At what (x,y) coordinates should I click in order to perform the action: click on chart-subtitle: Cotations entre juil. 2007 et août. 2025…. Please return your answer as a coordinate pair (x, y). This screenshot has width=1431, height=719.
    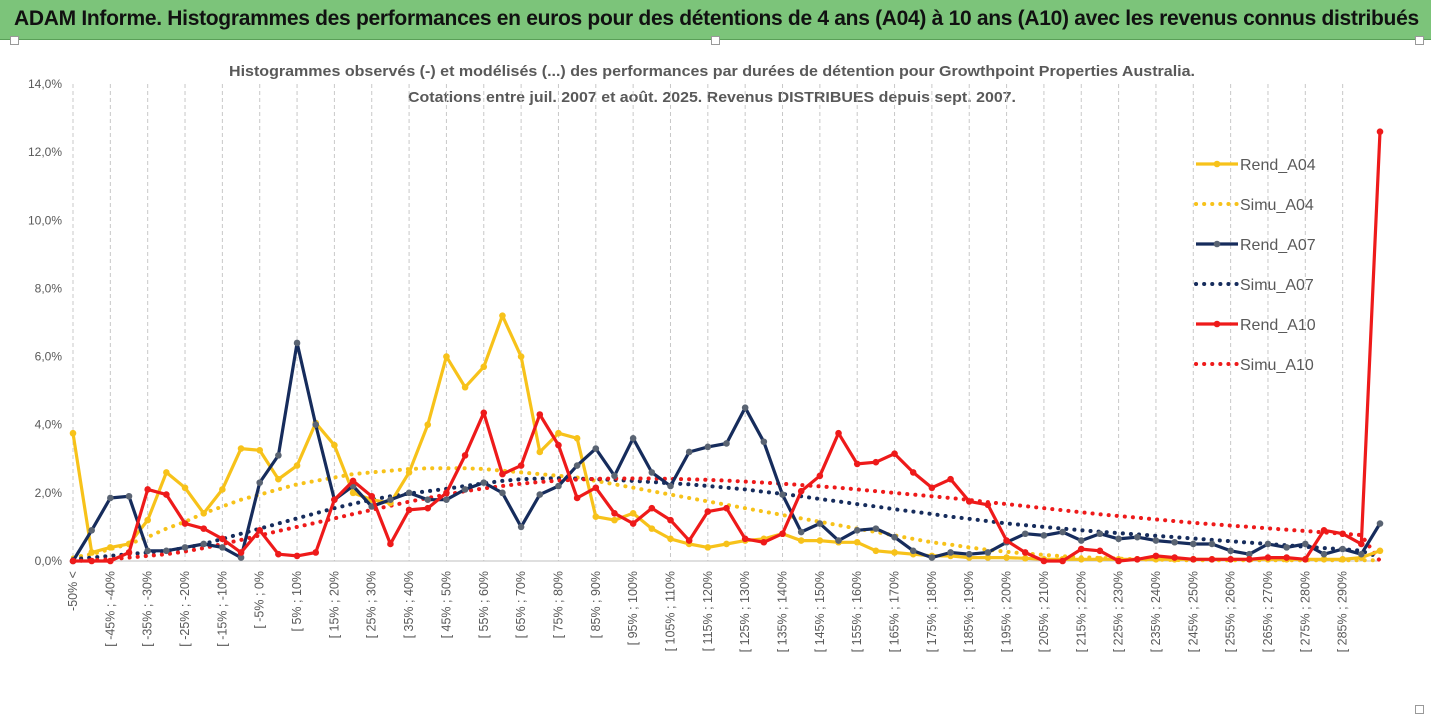
    Looking at the image, I should click on (712, 97).